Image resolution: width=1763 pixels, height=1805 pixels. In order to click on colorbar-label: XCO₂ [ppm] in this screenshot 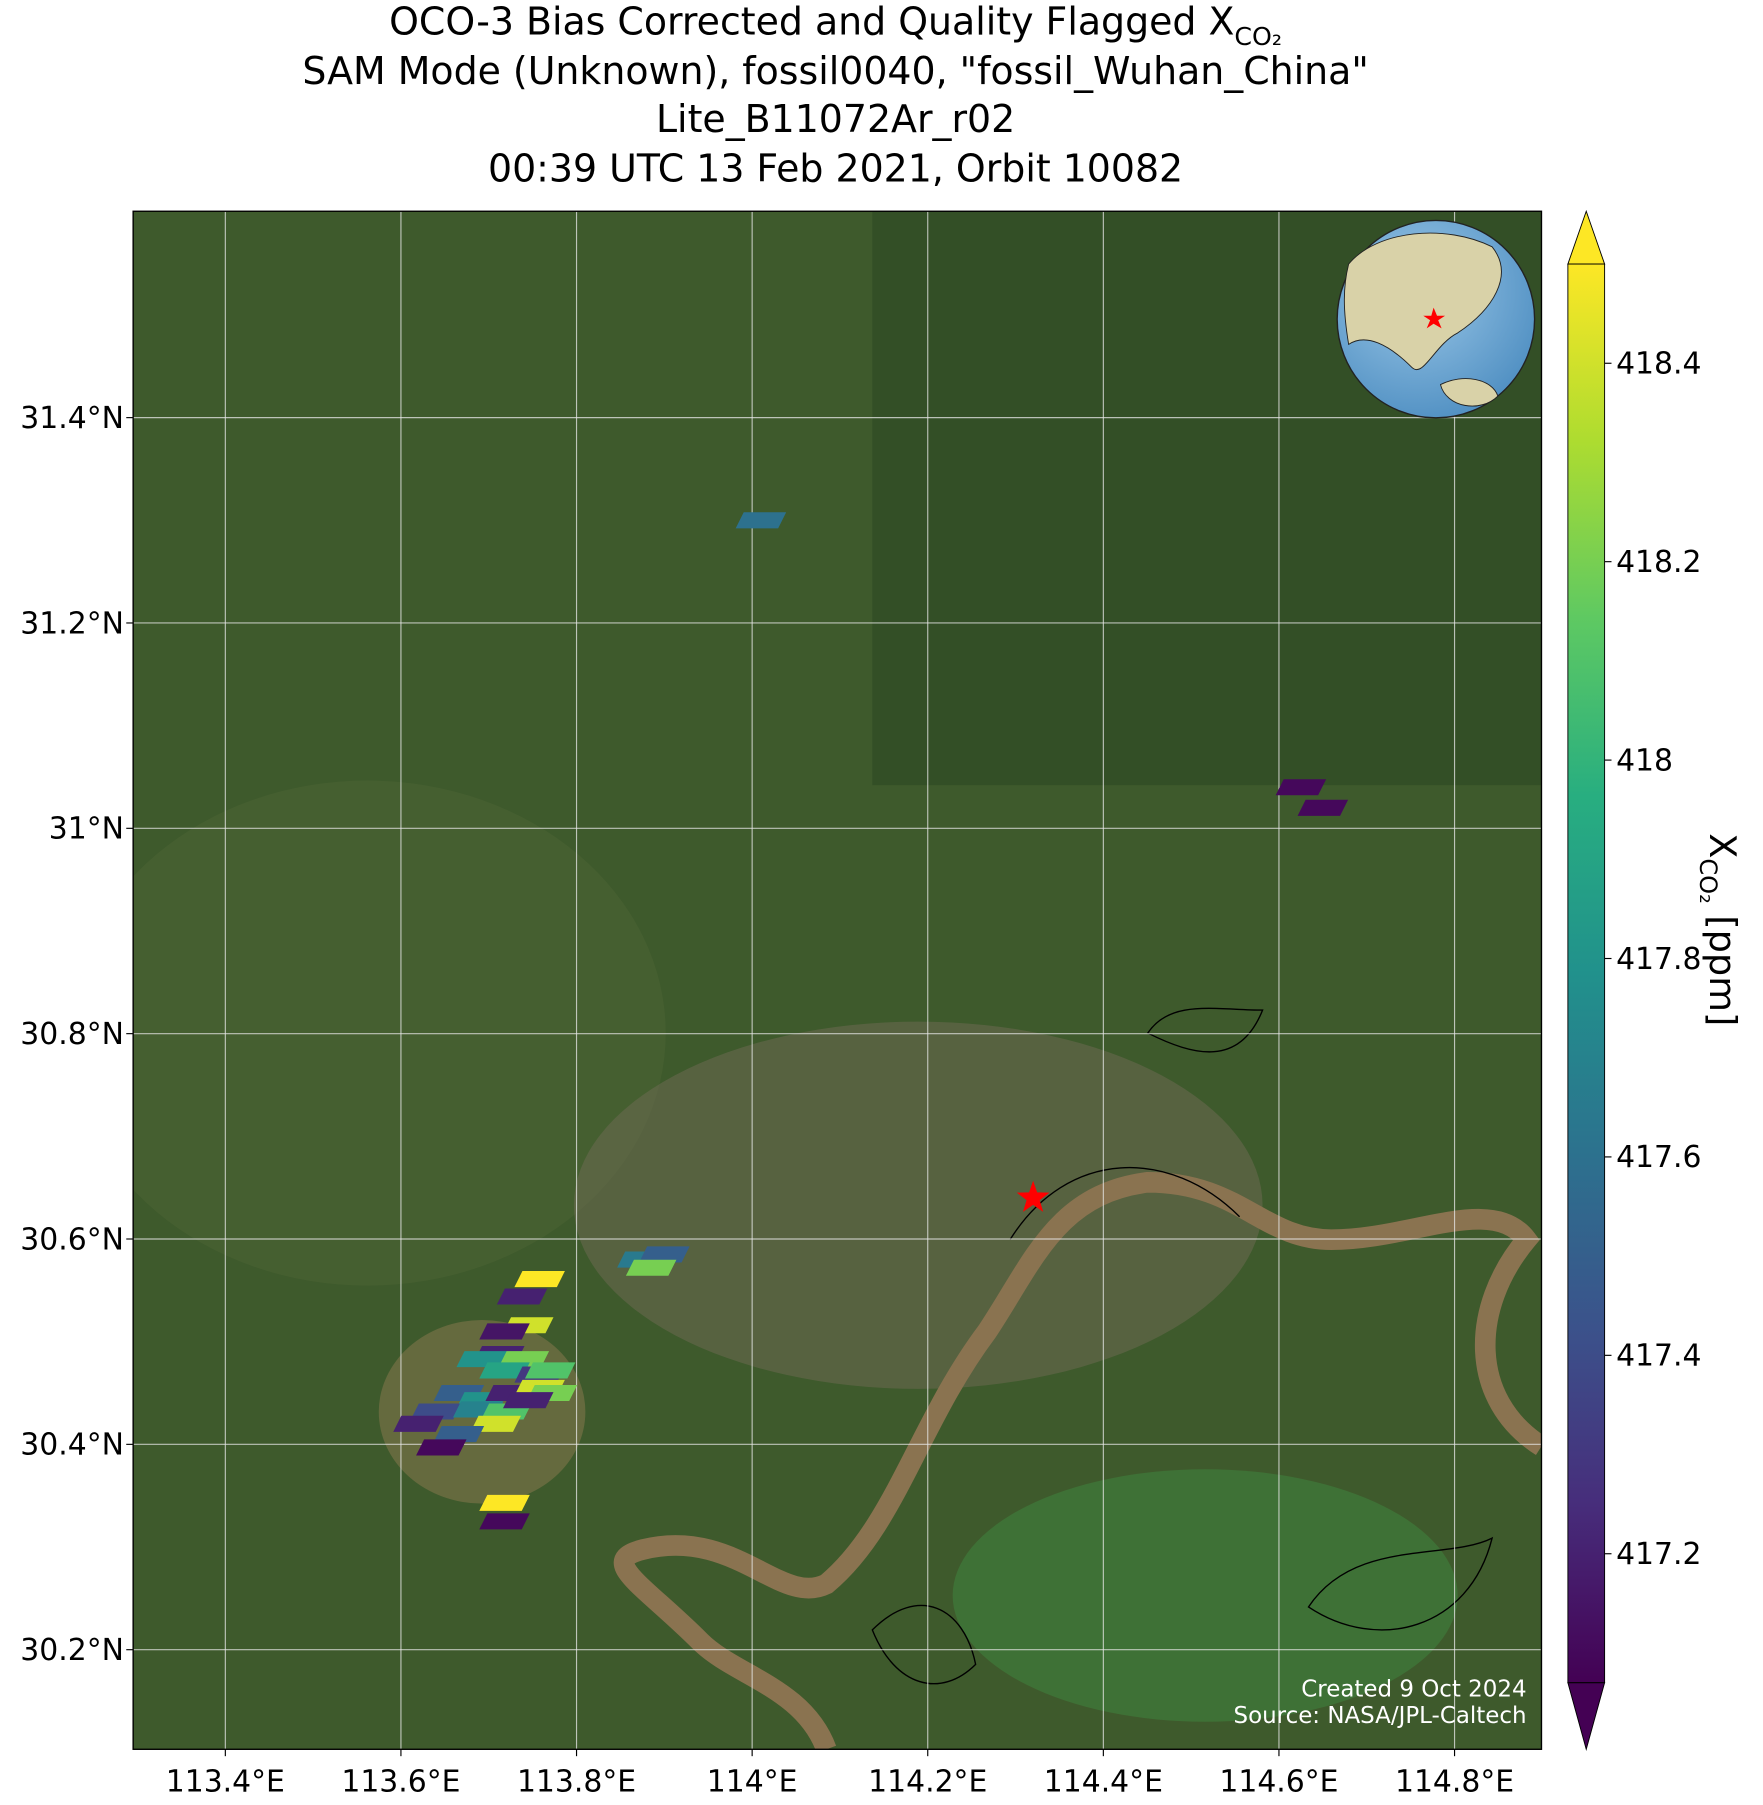, I will do `click(1719, 929)`.